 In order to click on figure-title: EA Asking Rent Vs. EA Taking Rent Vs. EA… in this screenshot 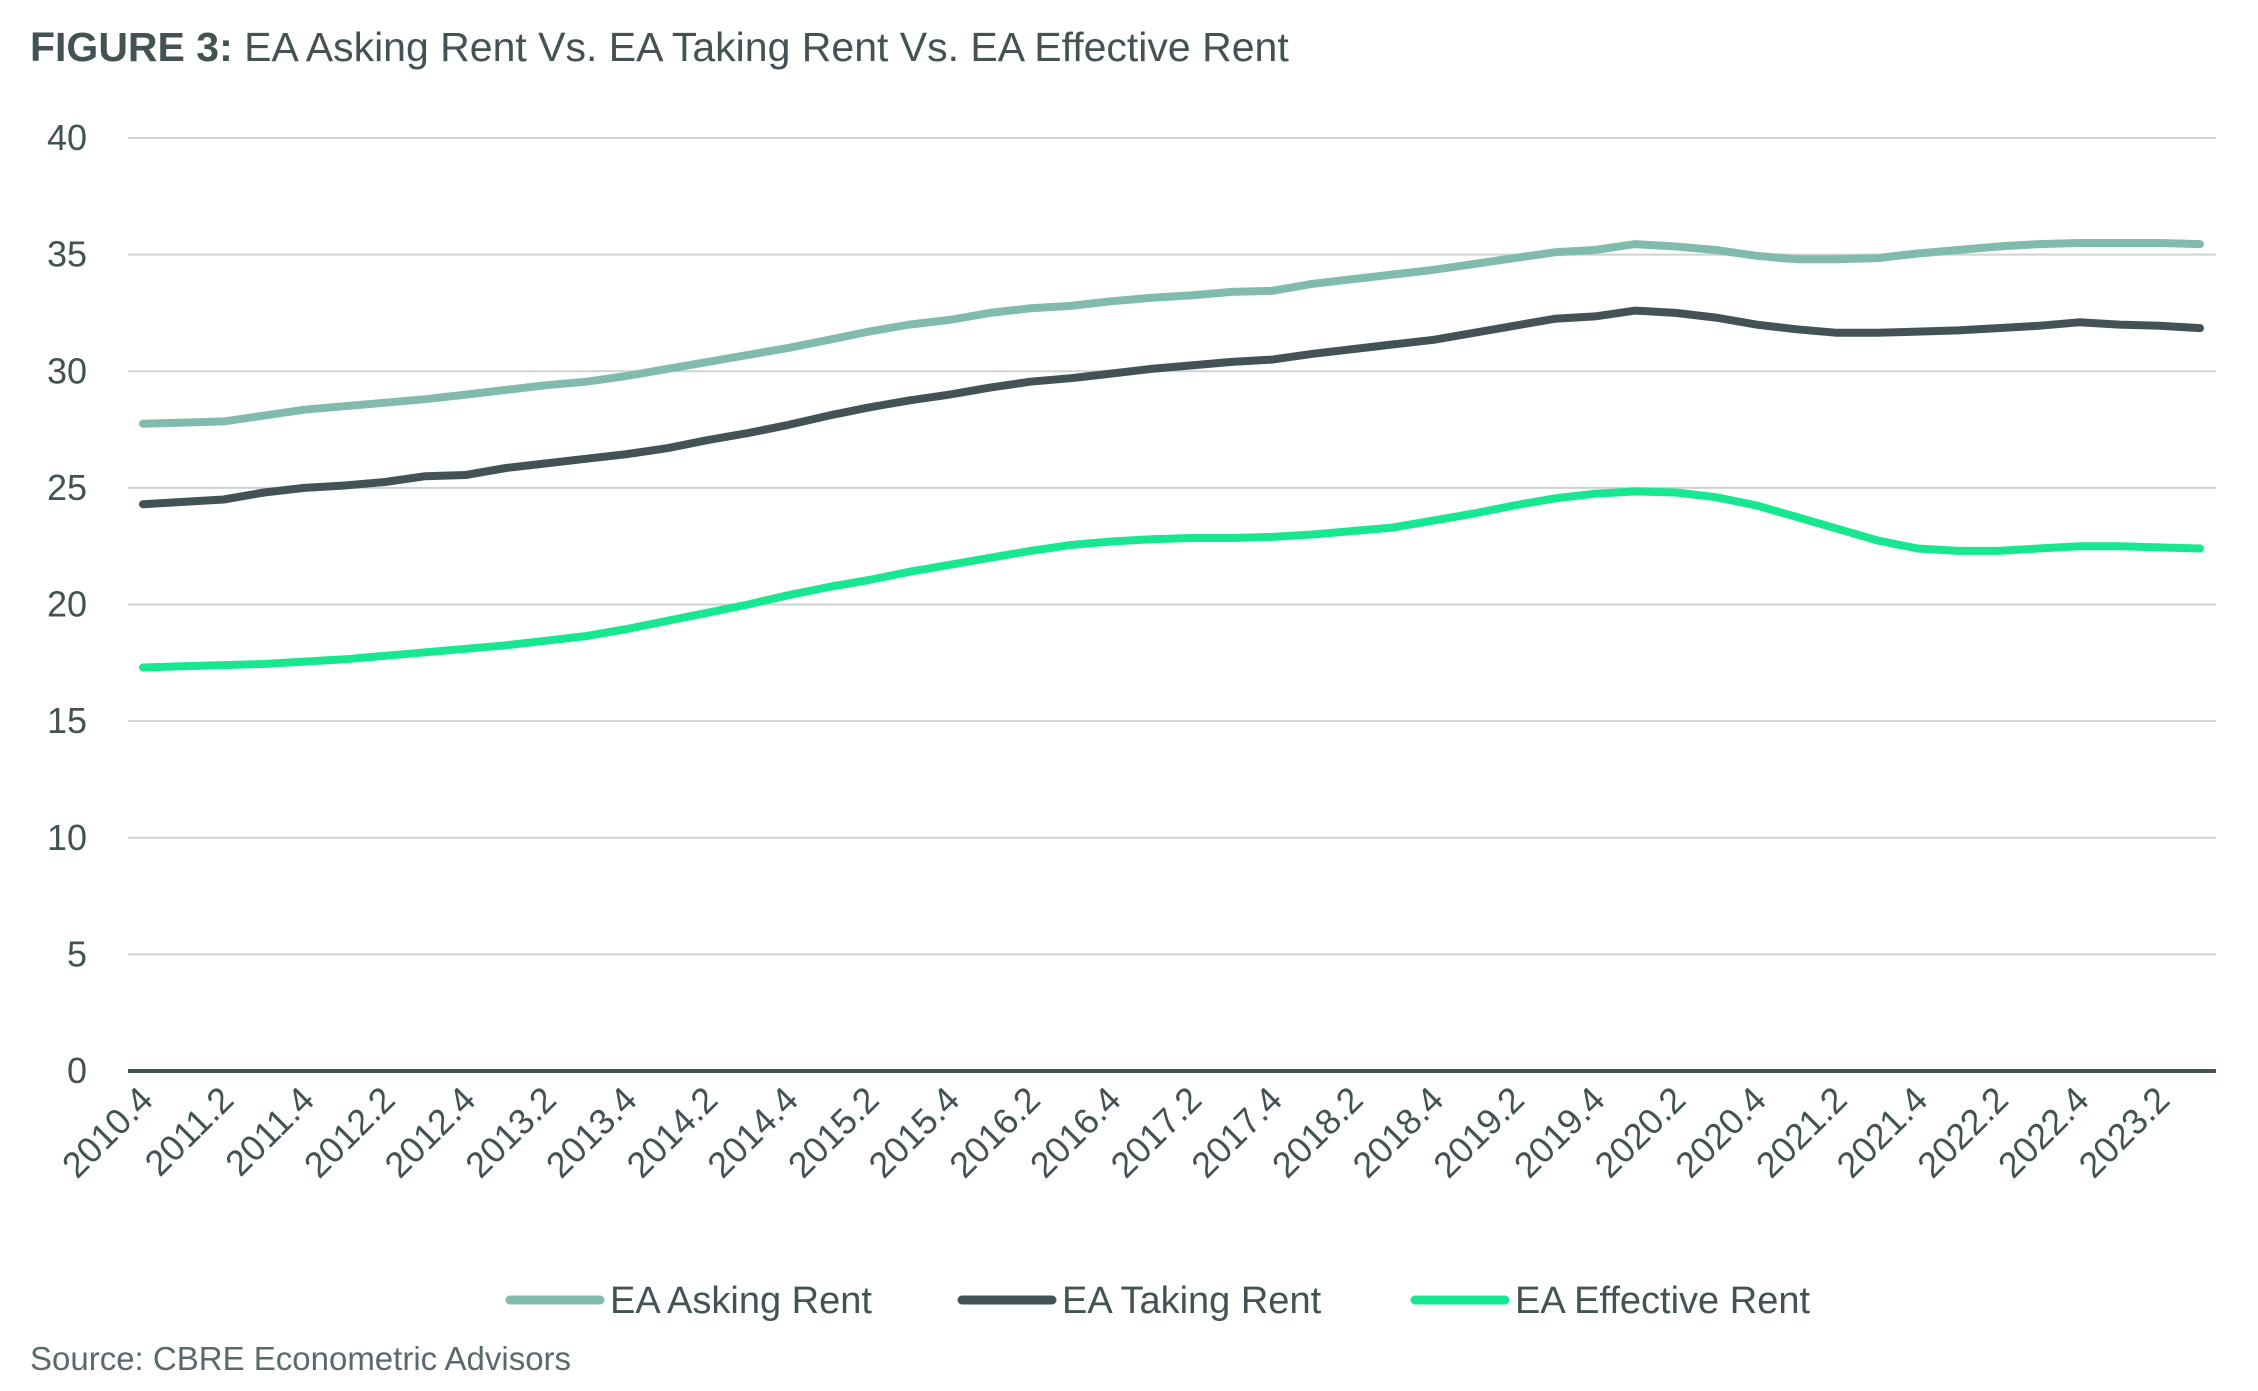, I will do `click(766, 47)`.